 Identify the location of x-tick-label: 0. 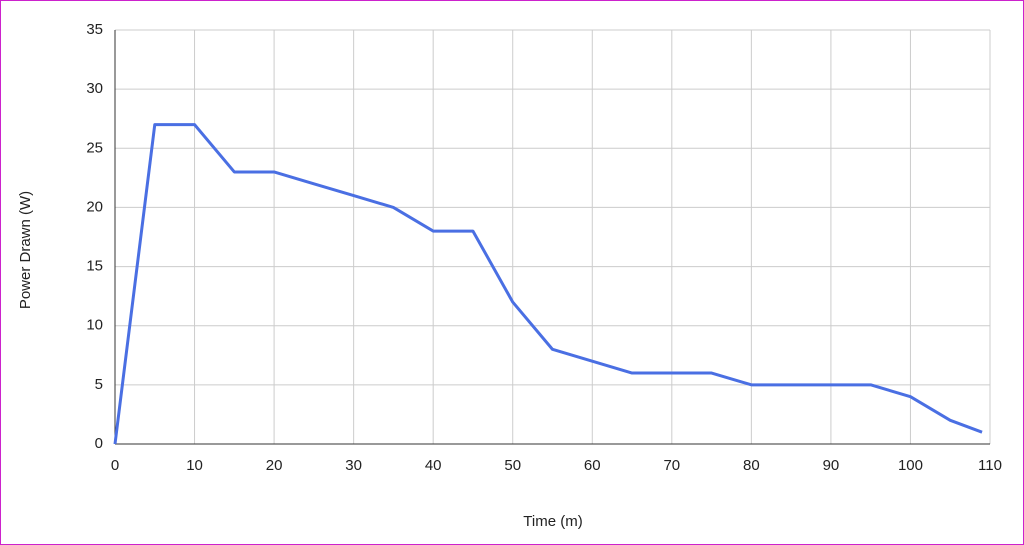
(115, 465).